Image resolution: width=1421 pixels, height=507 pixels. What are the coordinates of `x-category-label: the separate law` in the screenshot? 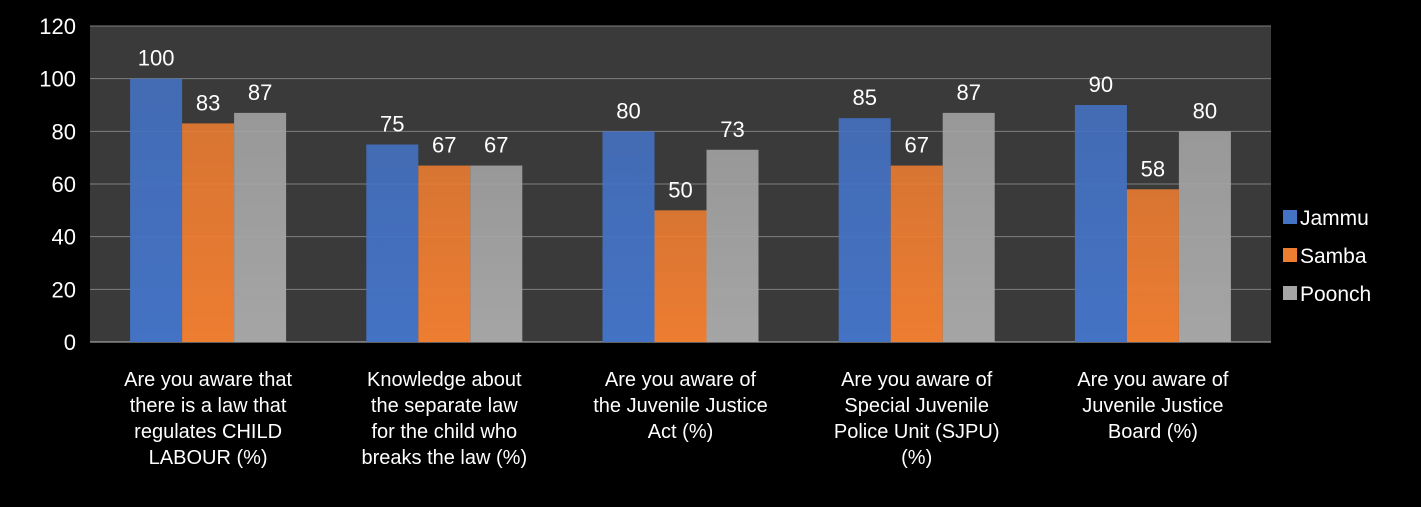 It's located at (444, 406).